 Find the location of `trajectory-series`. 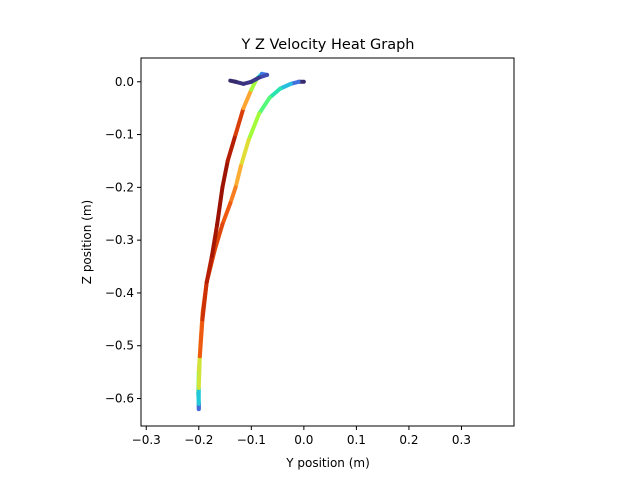

trajectory-series is located at coordinates (251, 241).